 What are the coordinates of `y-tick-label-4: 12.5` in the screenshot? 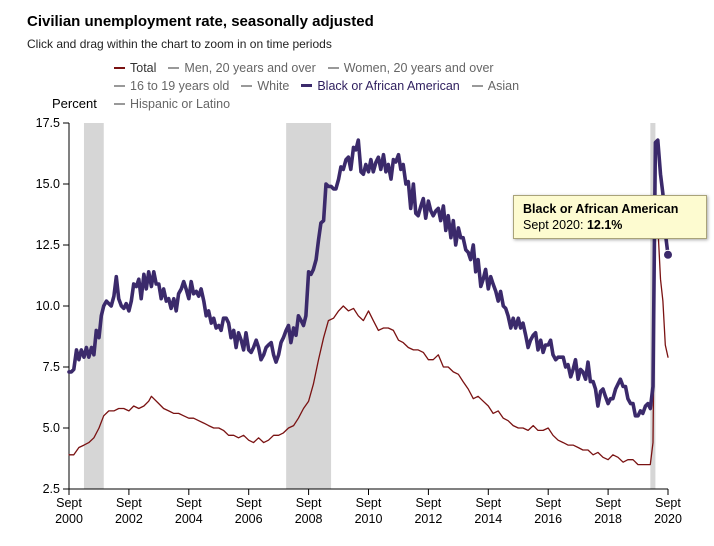 It's located at (48, 245).